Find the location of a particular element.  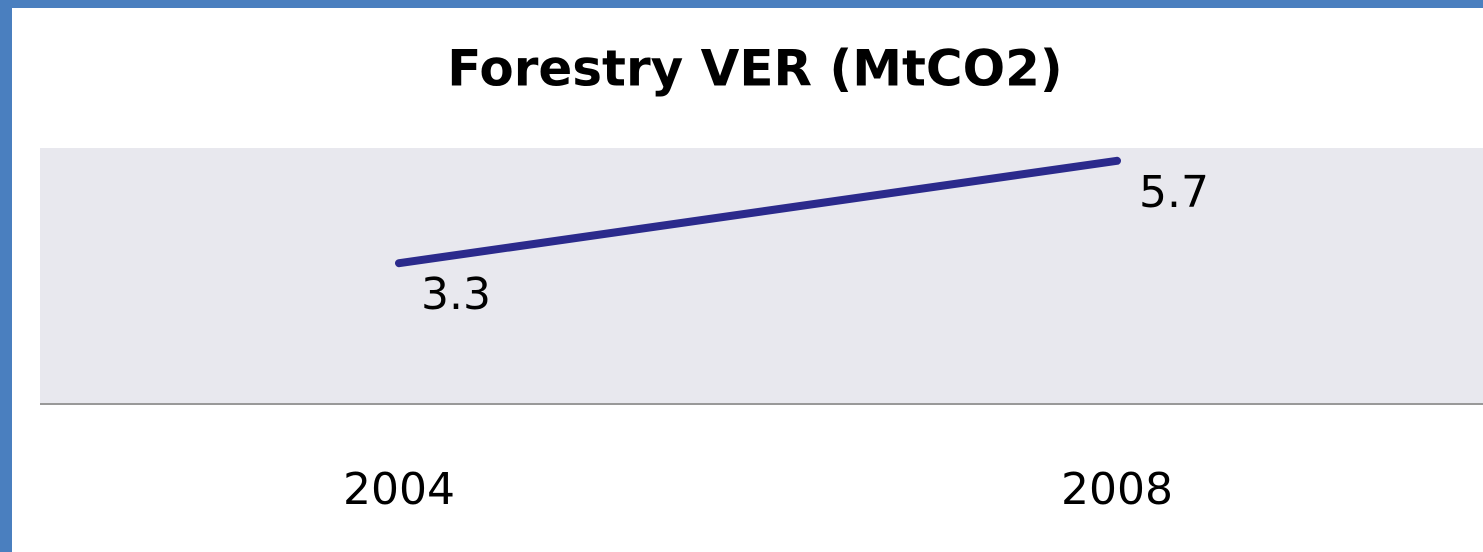

x-tick-label: 2004 is located at coordinates (399, 489).